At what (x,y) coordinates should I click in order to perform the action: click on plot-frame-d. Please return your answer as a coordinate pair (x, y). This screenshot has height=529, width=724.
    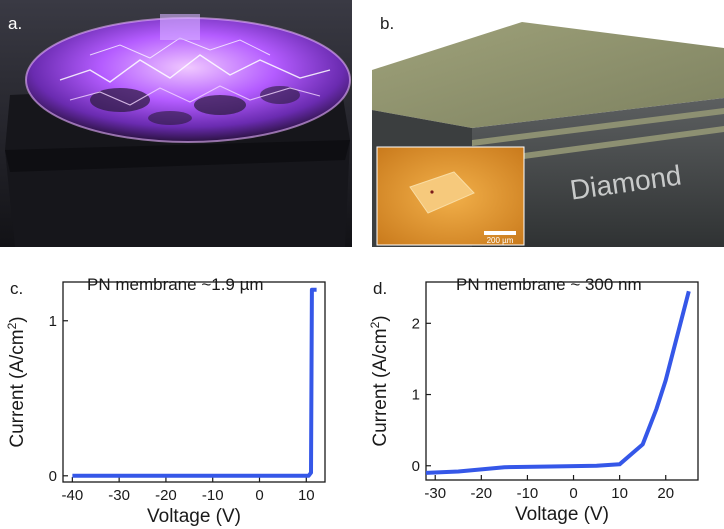
    Looking at the image, I should click on (562, 381).